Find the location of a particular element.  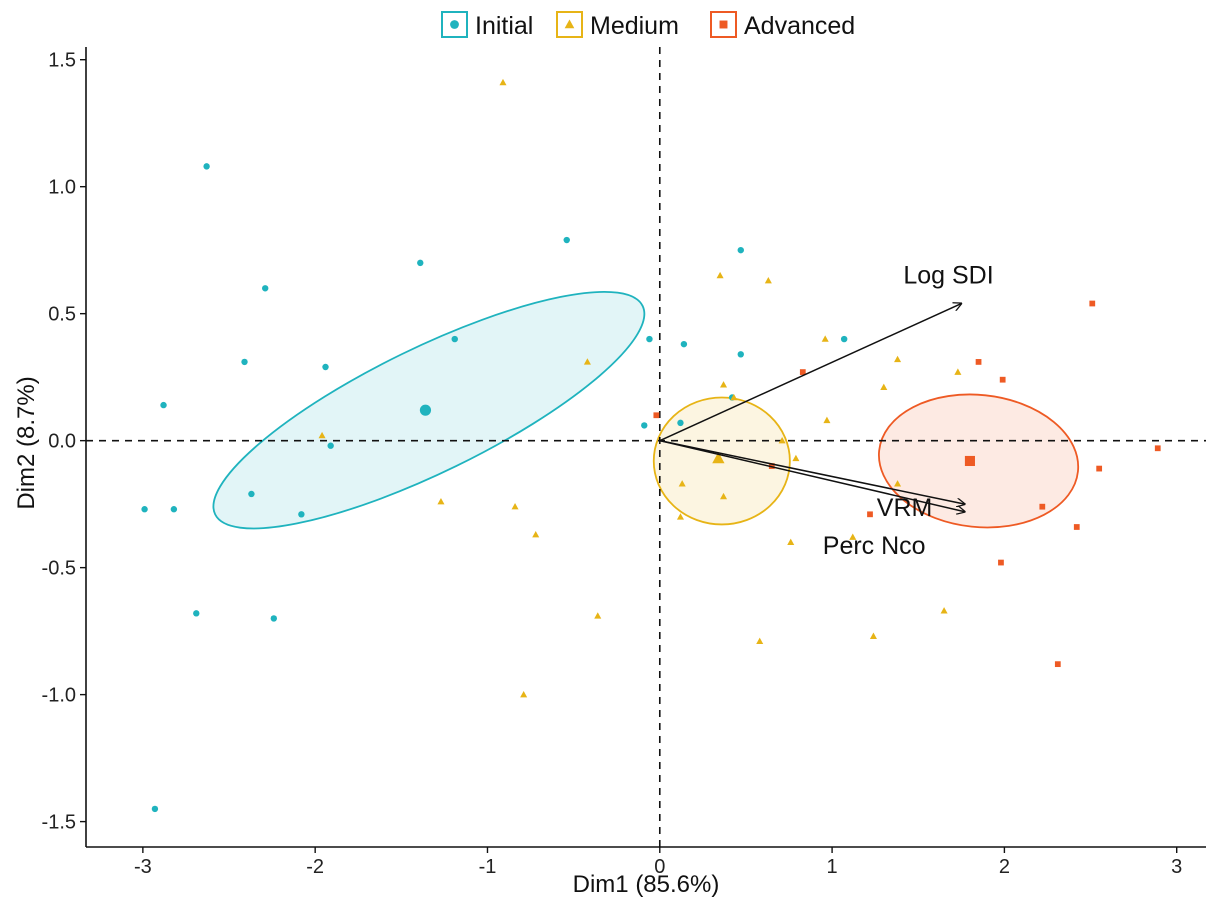

vector-label-log-sdi: Log SDI is located at coordinates (948, 276).